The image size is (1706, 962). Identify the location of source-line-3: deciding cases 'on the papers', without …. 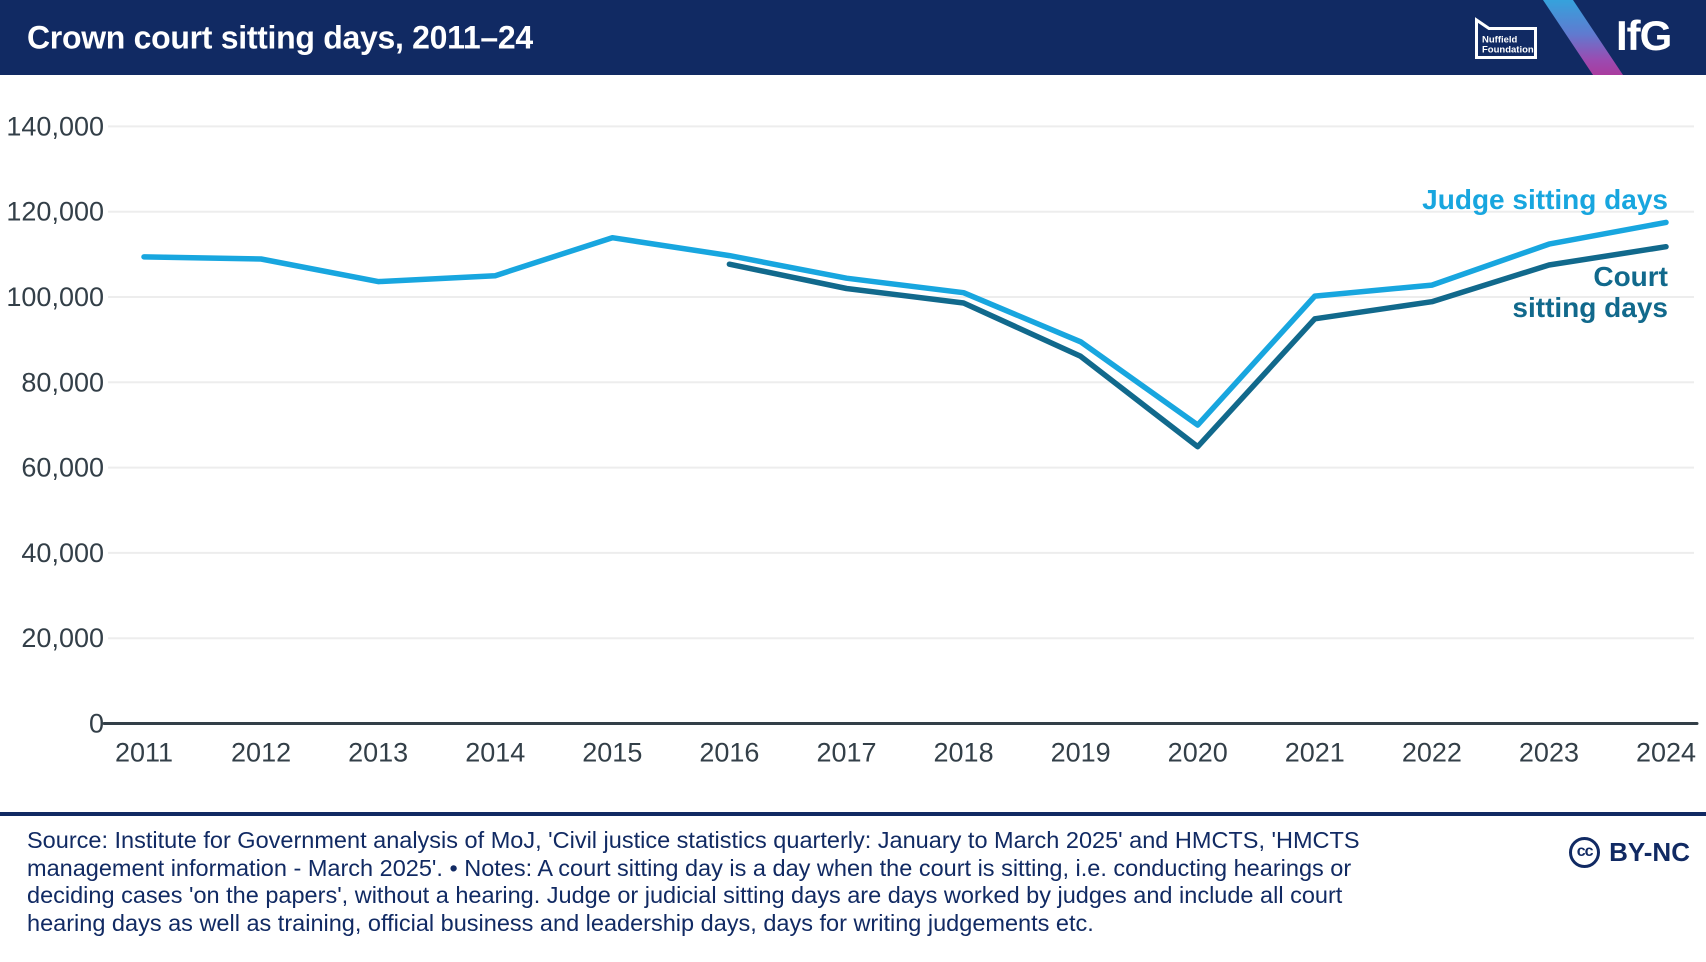
(685, 895).